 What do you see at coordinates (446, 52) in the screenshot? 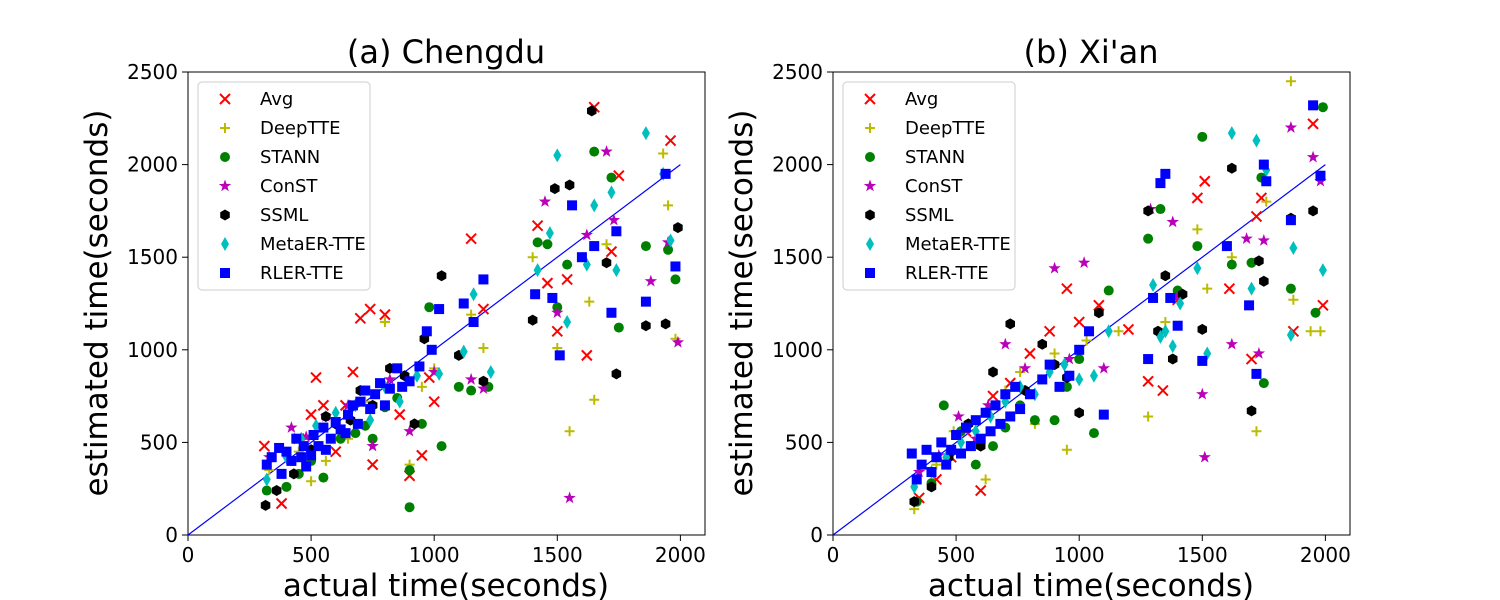
I see `chart-title: (a) Chengdu` at bounding box center [446, 52].